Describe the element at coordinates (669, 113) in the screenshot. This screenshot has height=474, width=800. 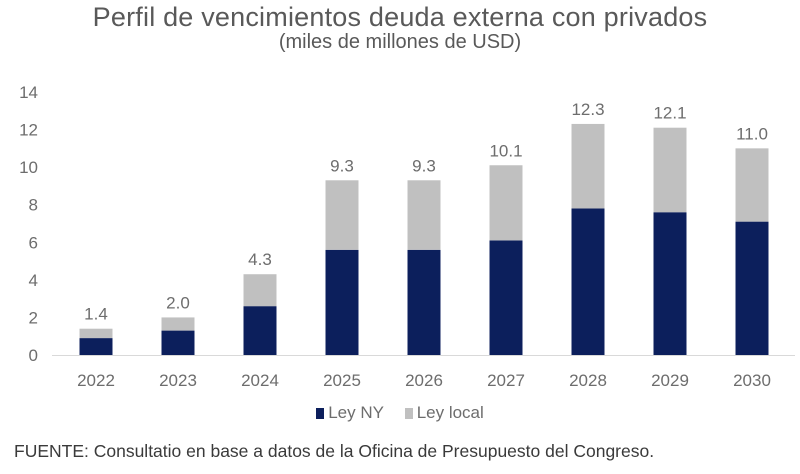
I see `data-label-total-2029: 12.1` at that location.